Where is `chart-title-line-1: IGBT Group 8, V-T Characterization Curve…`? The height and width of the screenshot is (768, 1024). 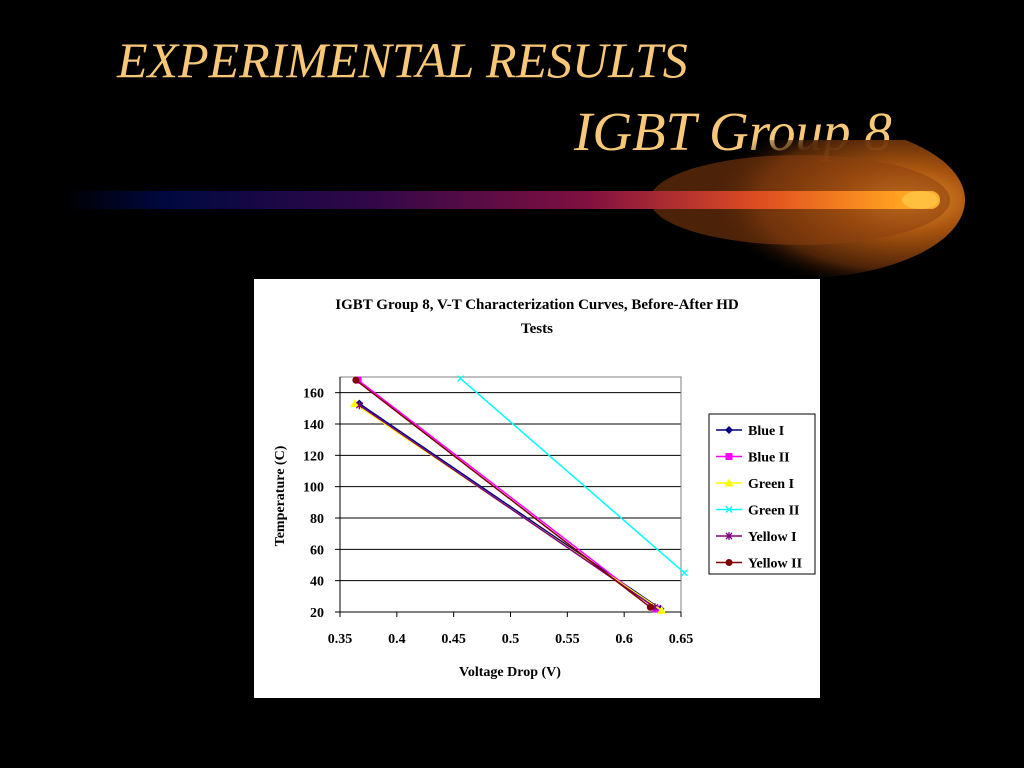
chart-title-line-1: IGBT Group 8, V-T Characterization Curve… is located at coordinates (537, 305).